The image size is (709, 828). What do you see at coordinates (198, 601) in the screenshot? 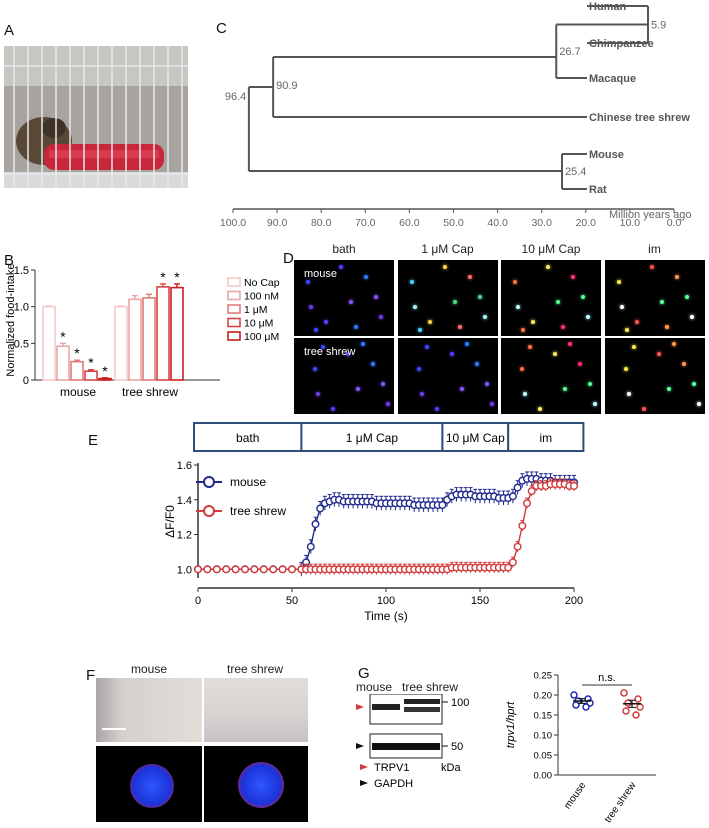
I see `e-xtick-label-0: 0` at bounding box center [198, 601].